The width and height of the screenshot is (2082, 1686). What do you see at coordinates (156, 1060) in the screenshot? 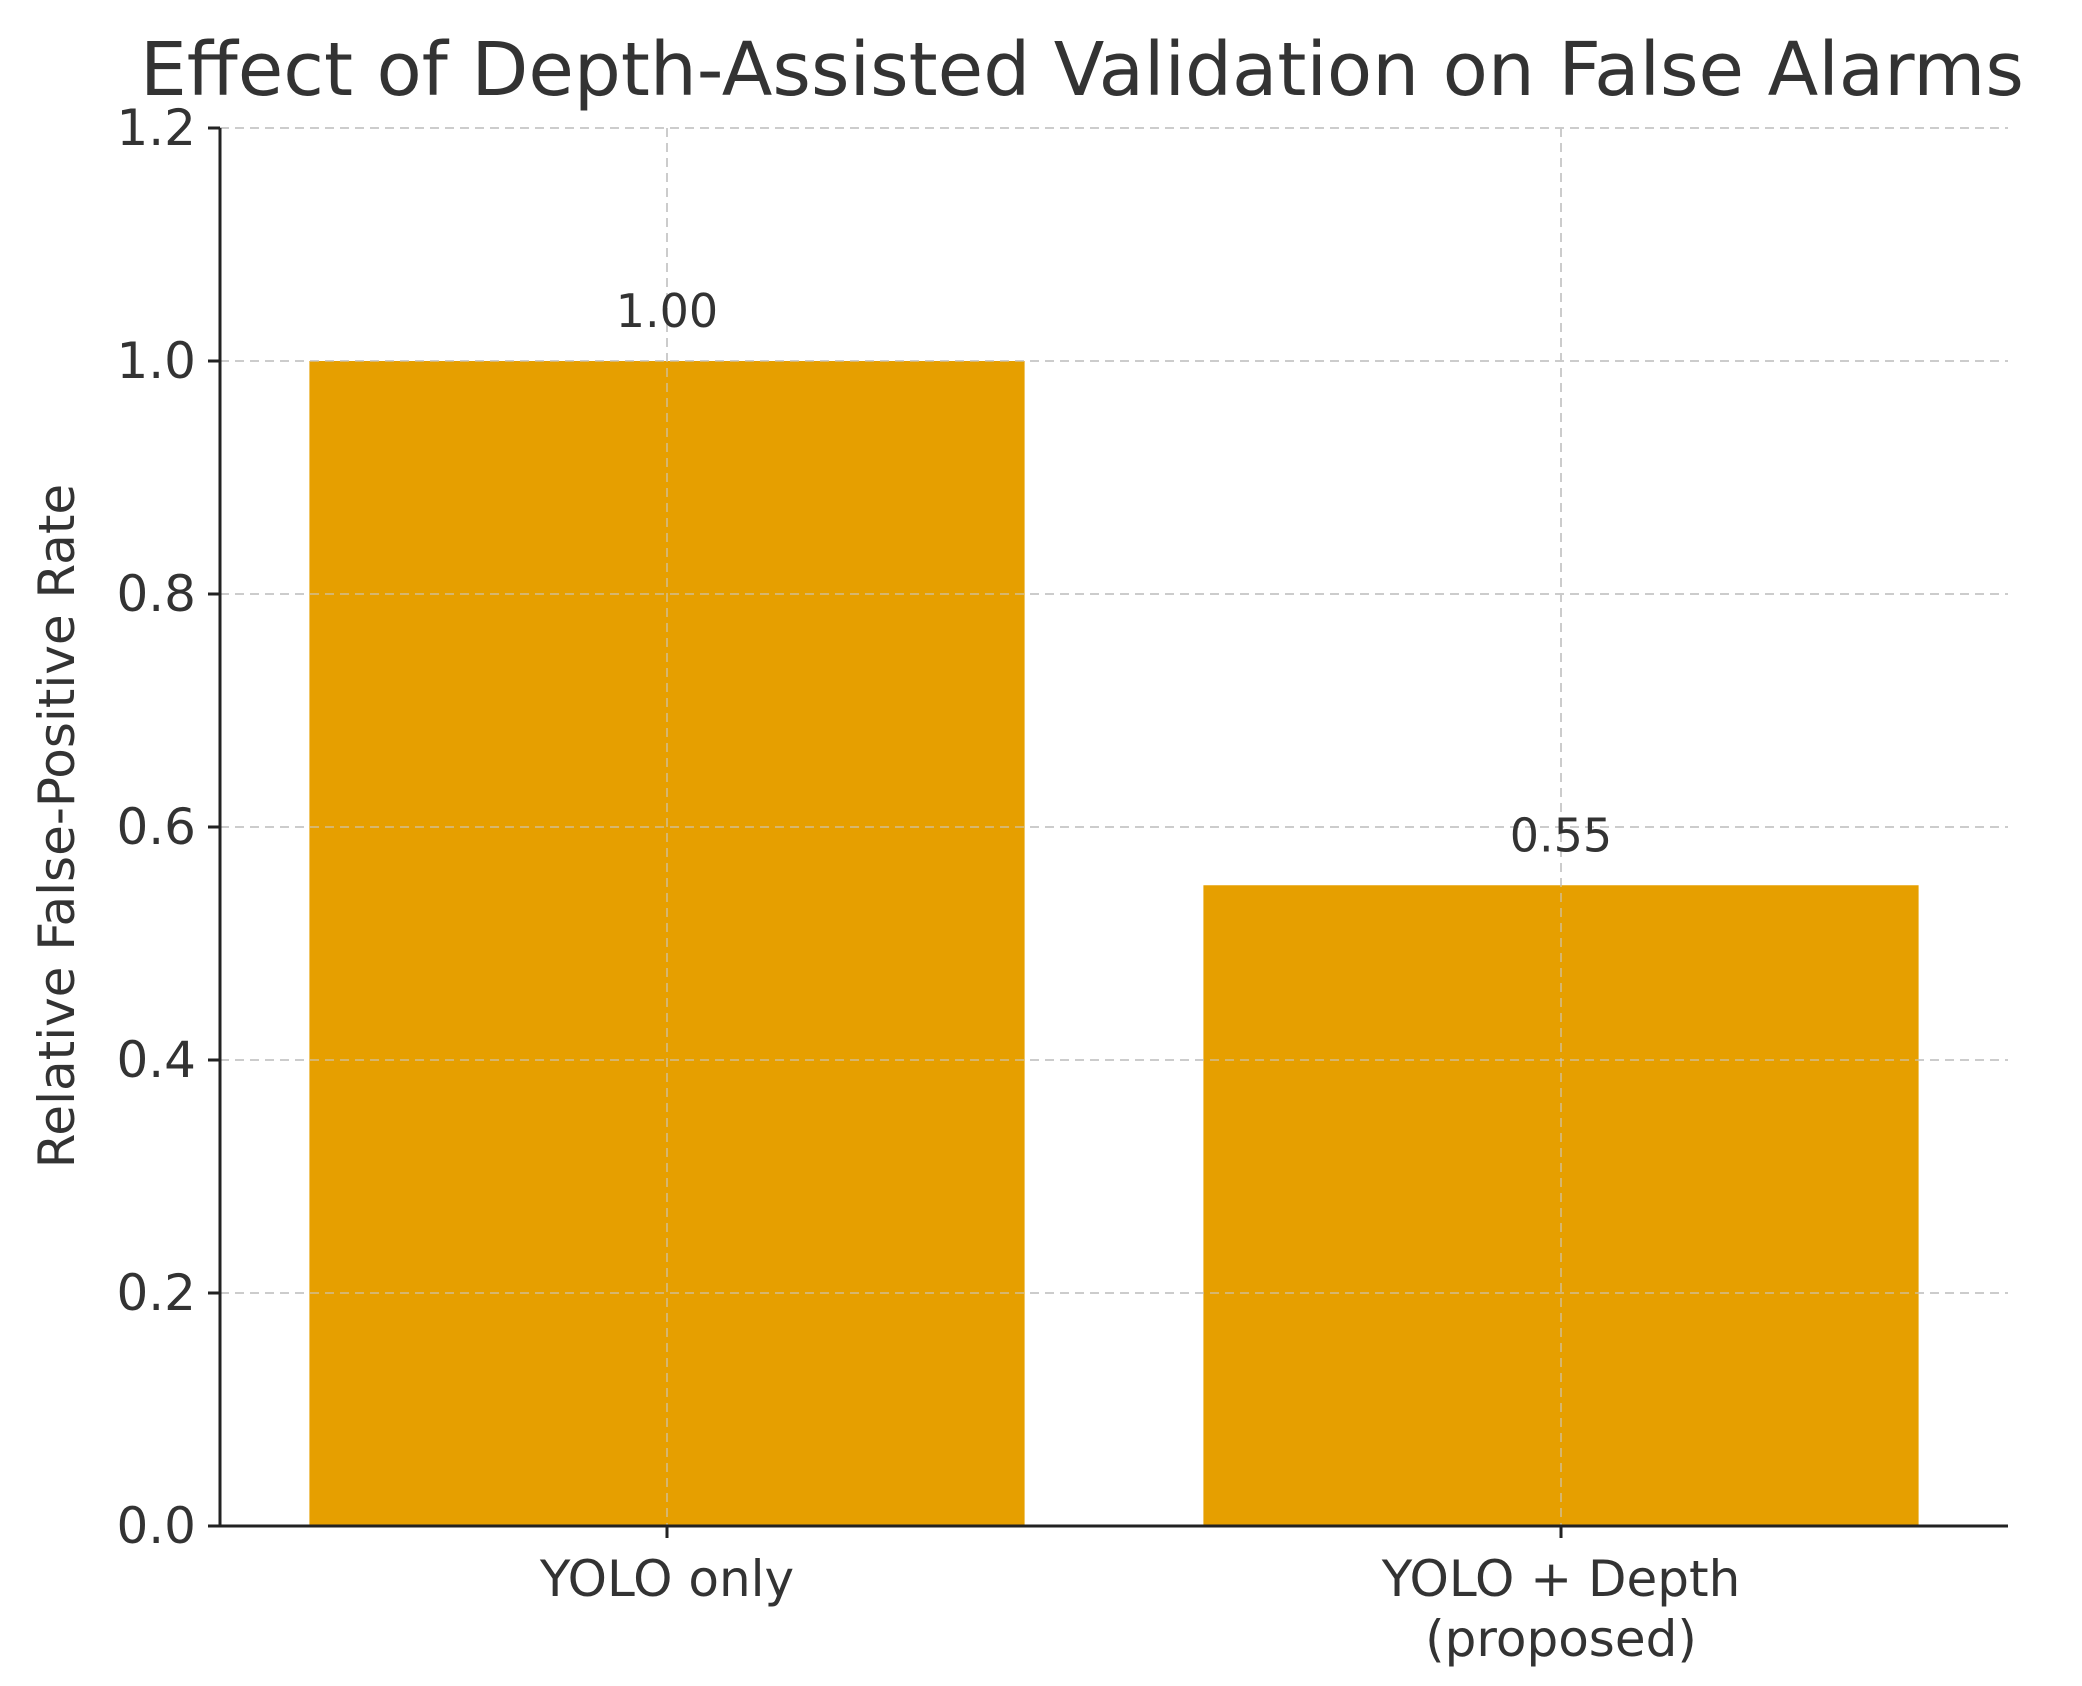
I see `y-tick-label-2: 0.4` at bounding box center [156, 1060].